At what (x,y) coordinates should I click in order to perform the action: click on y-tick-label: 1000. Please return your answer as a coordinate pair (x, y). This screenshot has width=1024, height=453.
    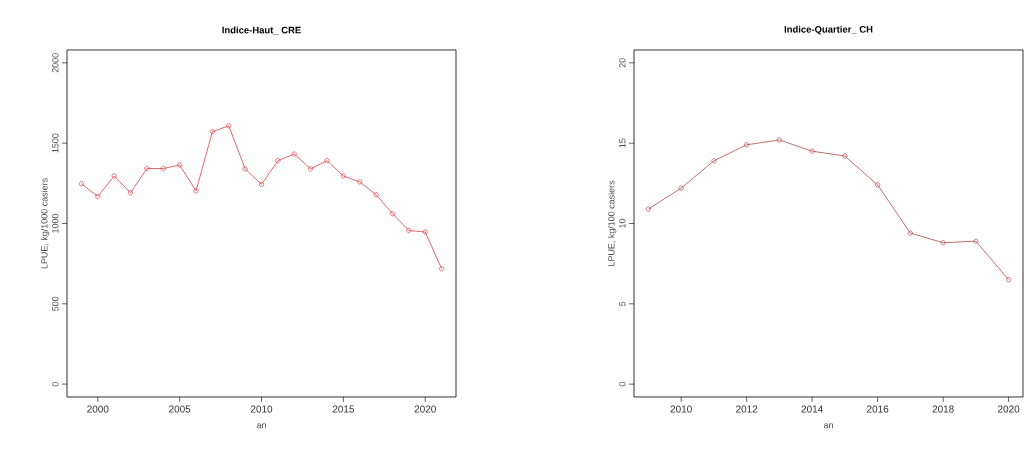
    Looking at the image, I should click on (55, 223).